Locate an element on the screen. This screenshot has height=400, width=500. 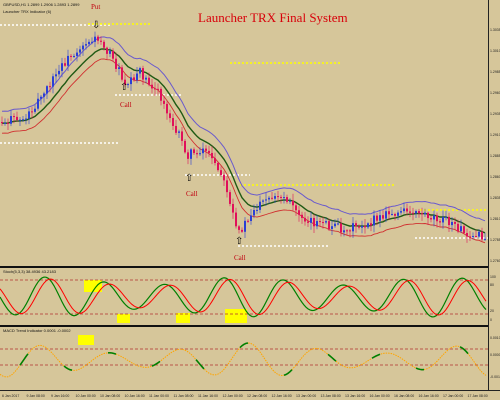
time-tick-label: 11 Jan 00:00 is located at coordinates (159, 396).